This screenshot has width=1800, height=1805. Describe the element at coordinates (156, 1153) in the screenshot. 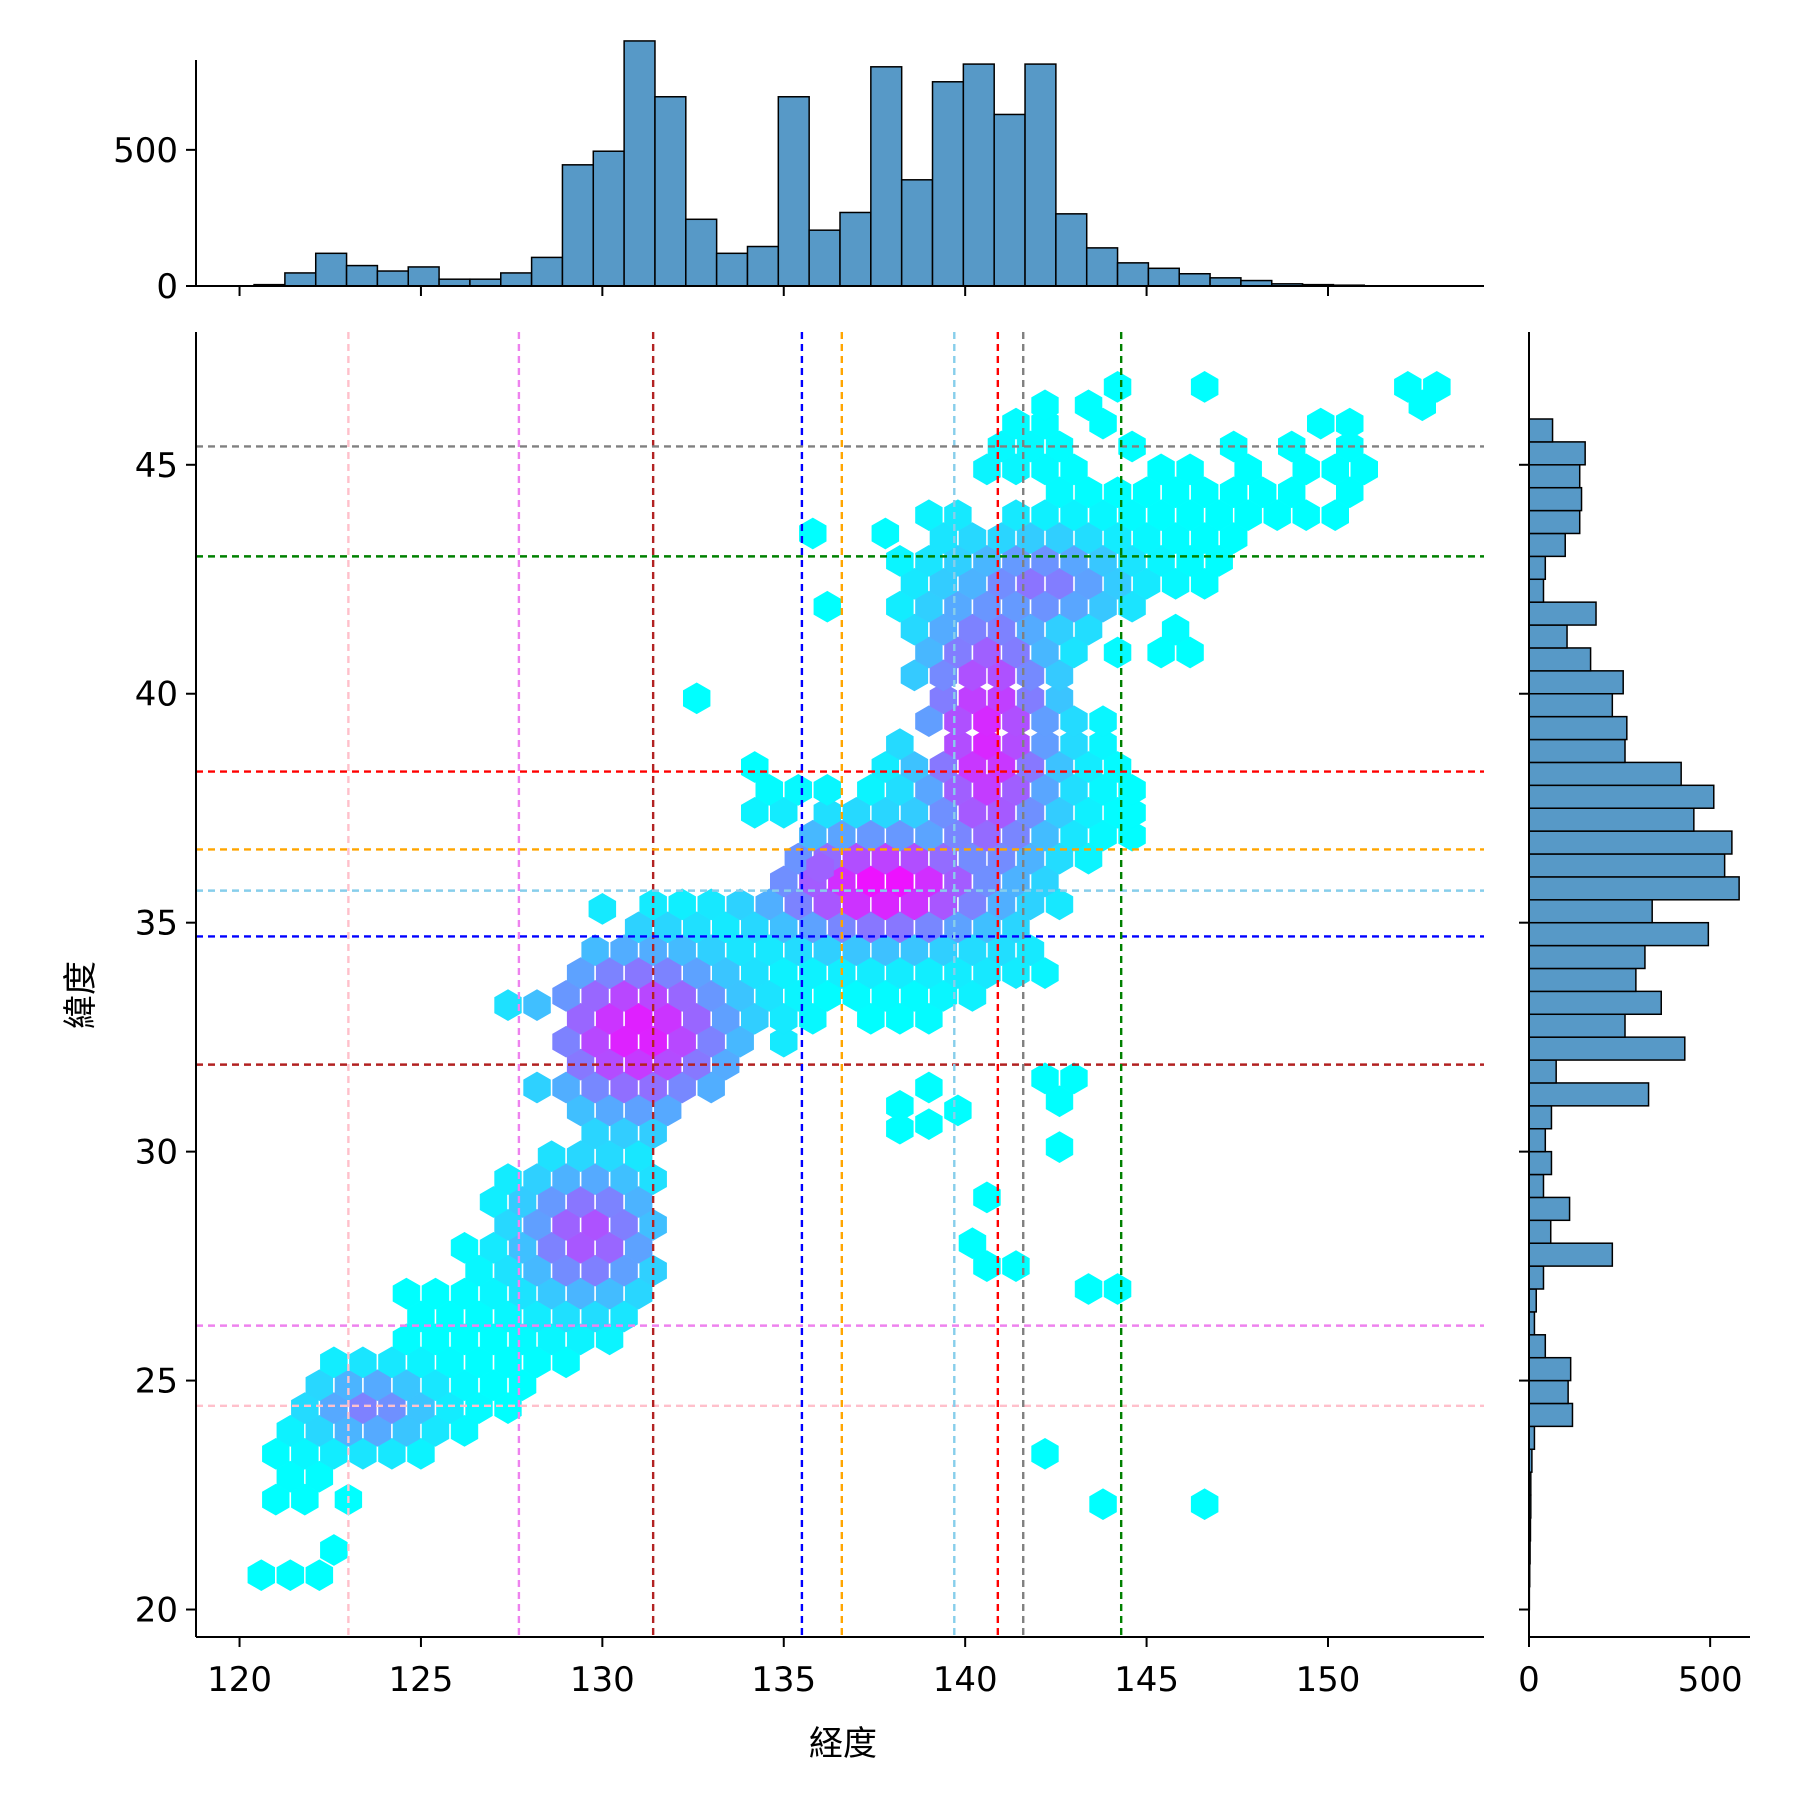

I see `y-tick-label: 30` at that location.